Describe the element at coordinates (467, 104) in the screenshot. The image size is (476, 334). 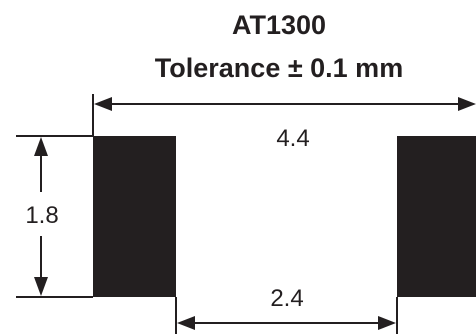
I see `overall-width-arrow-right` at that location.